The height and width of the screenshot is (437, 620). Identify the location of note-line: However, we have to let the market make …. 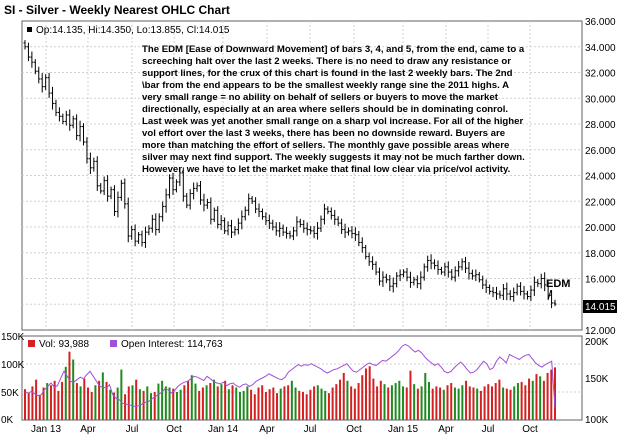
(326, 169).